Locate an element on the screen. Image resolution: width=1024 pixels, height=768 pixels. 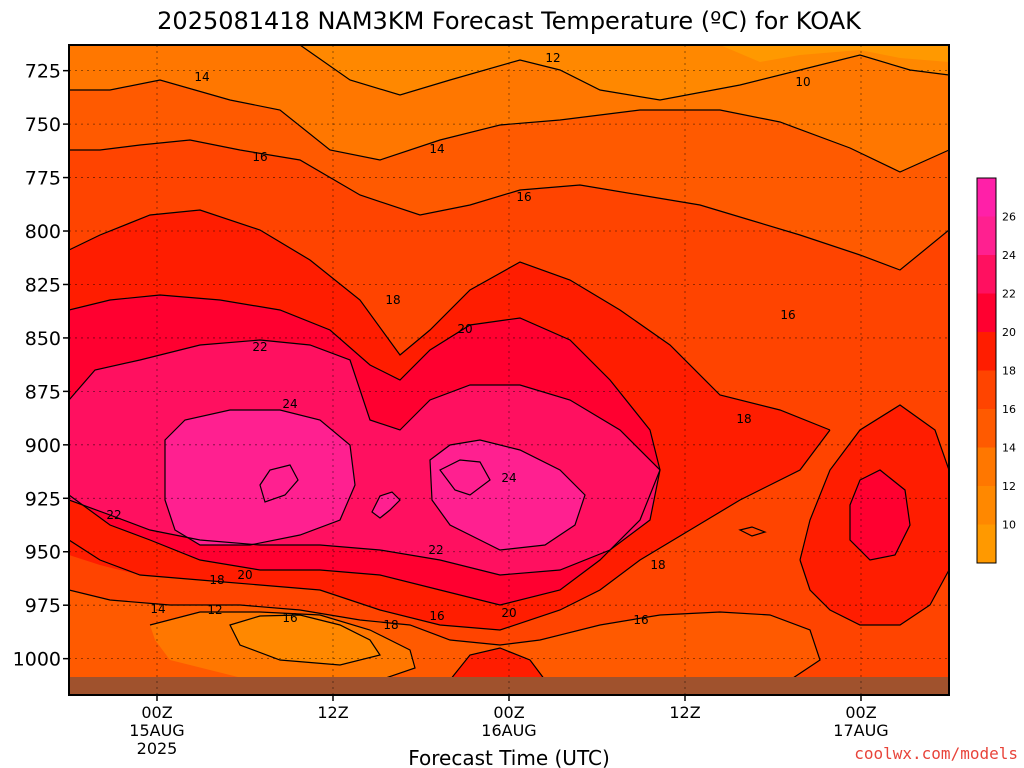
colorbar-tick-label: 14 is located at coordinates (1009, 448).